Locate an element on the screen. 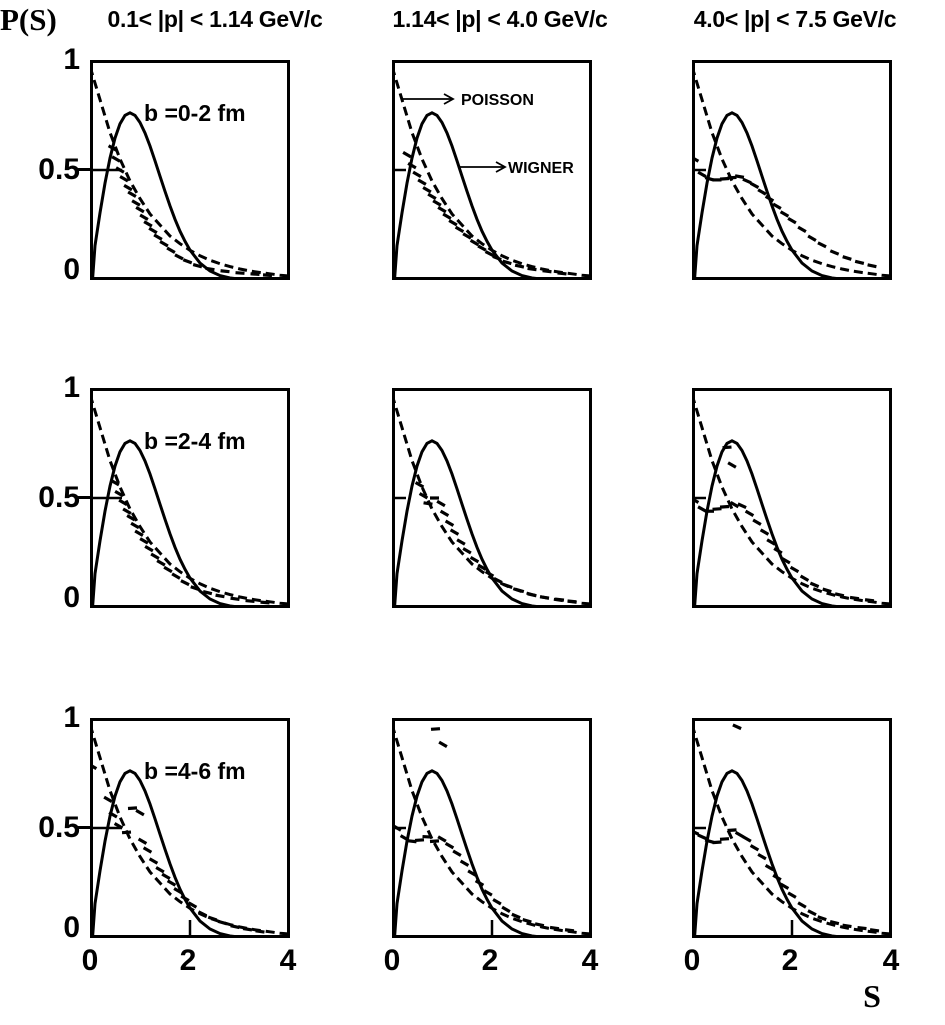 Image resolution: width=945 pixels, height=1025 pixels. panel-plot: POISSON WIGNER is located at coordinates (492, 170).